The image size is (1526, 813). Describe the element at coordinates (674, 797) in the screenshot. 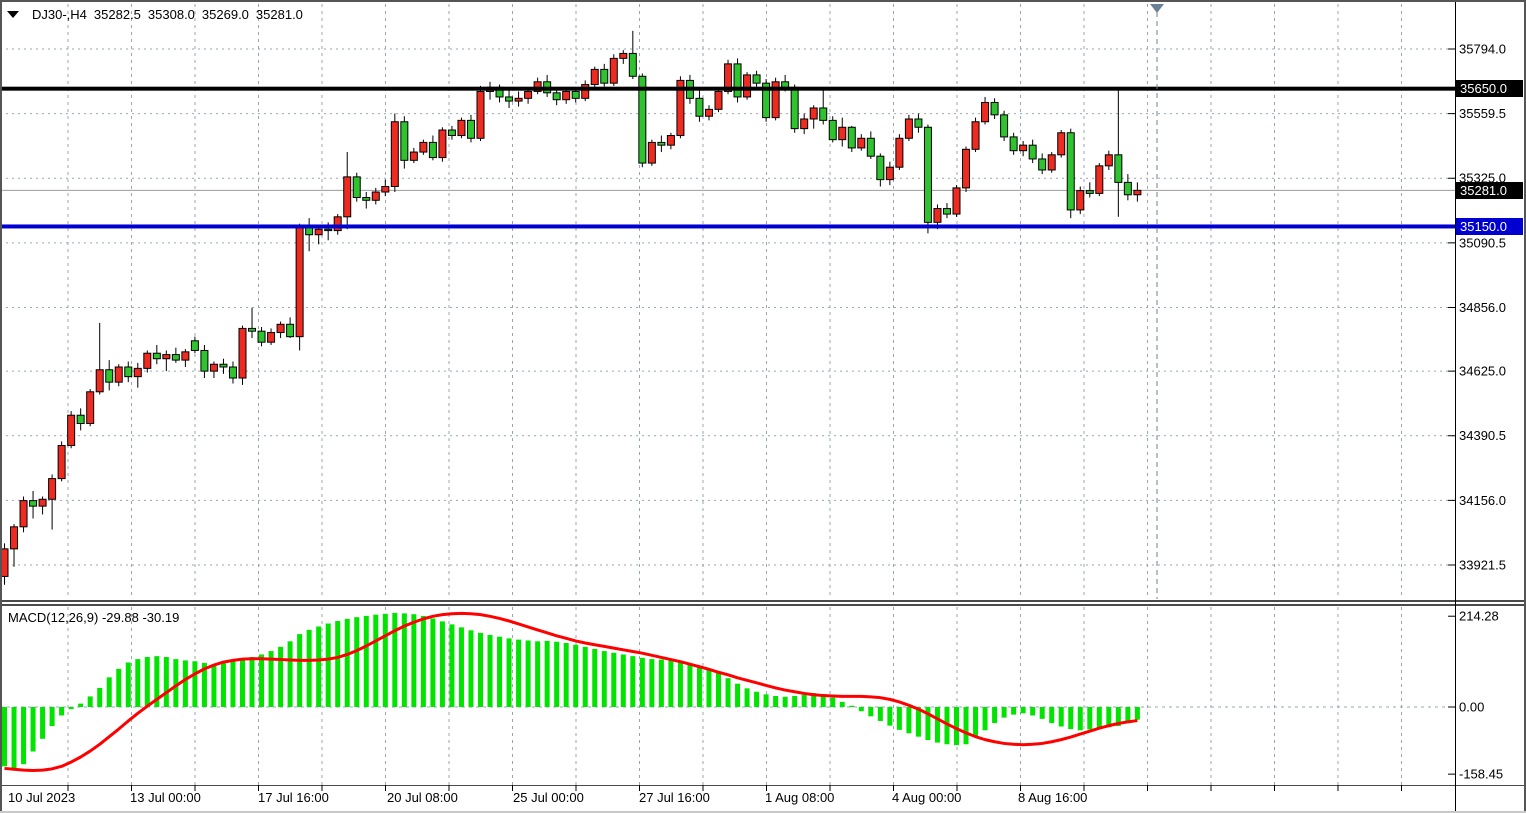

I see `time-axis-label: 27 Jul 16:00` at that location.